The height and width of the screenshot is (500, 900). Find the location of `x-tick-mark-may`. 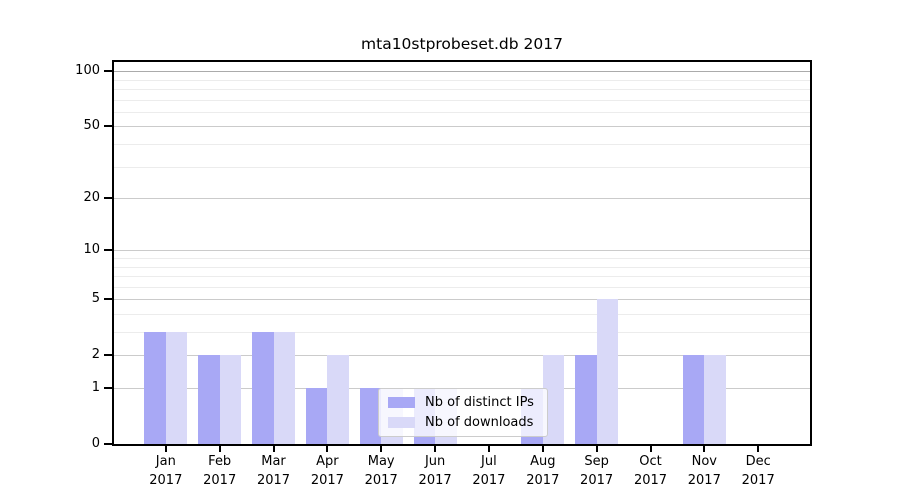

x-tick-mark-may is located at coordinates (381, 449).